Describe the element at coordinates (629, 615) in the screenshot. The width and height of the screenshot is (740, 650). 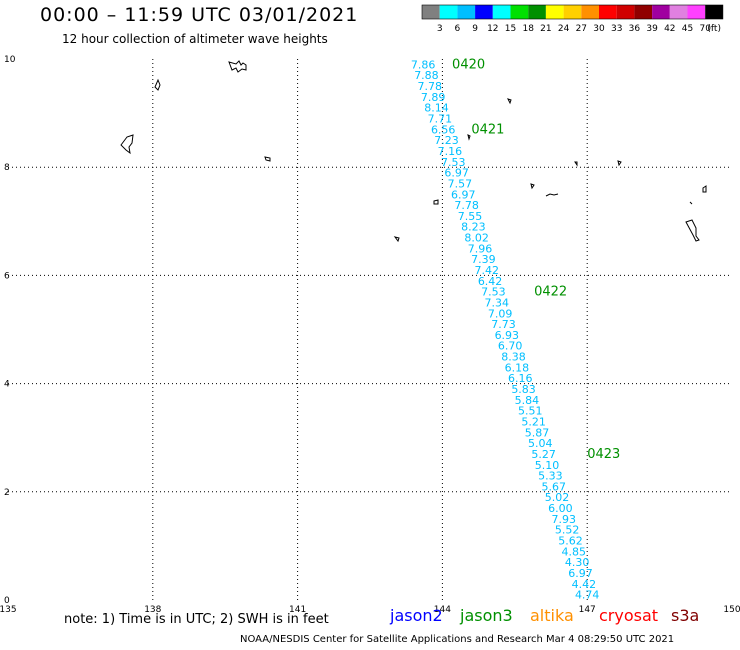
I see `satellite-legend-cryosat: cryosat` at that location.